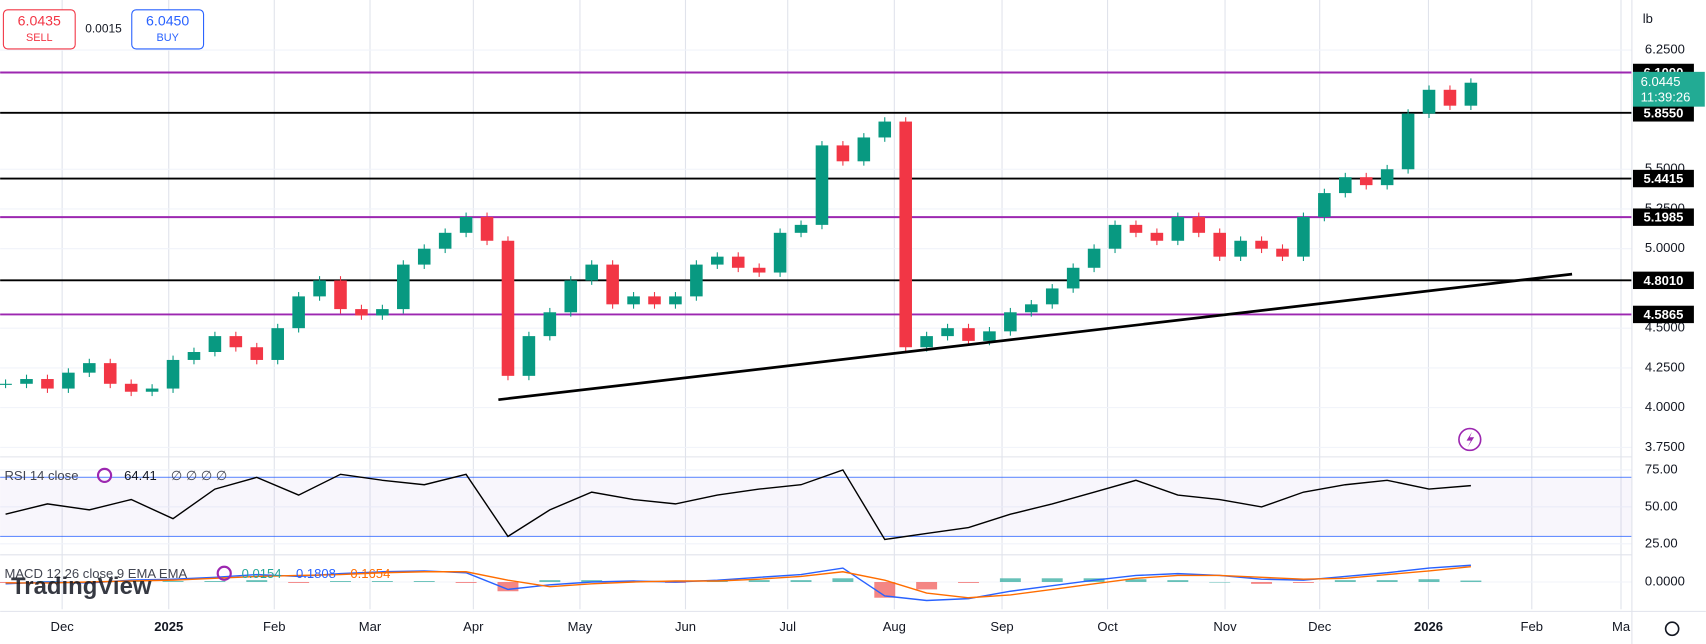 This screenshot has height=644, width=1706. Describe the element at coordinates (738, 582) in the screenshot. I see `series-line` at that location.